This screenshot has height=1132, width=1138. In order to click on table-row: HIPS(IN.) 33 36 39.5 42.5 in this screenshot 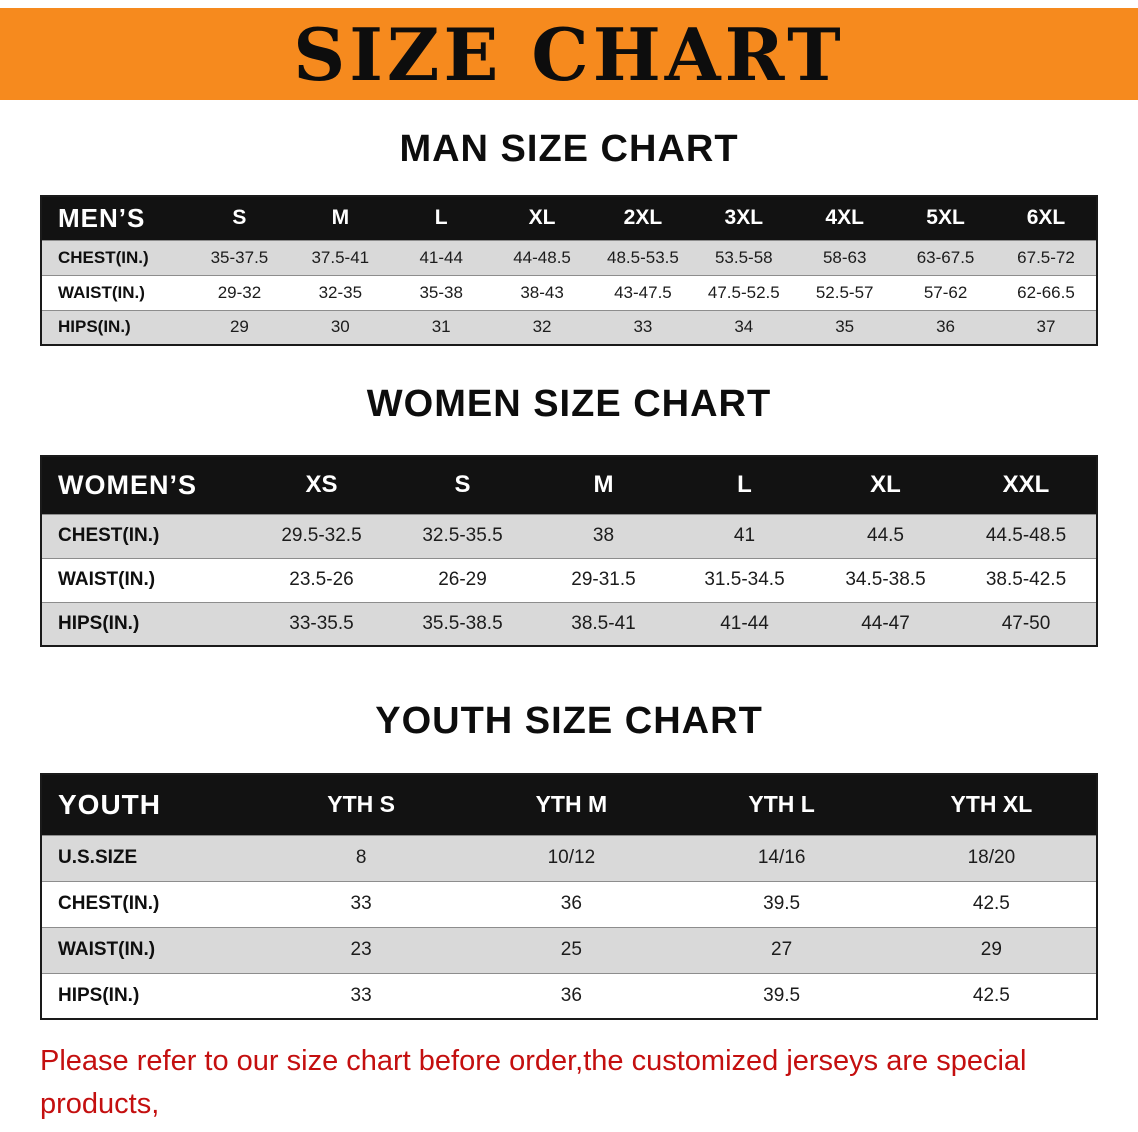, I will do `click(569, 995)`.